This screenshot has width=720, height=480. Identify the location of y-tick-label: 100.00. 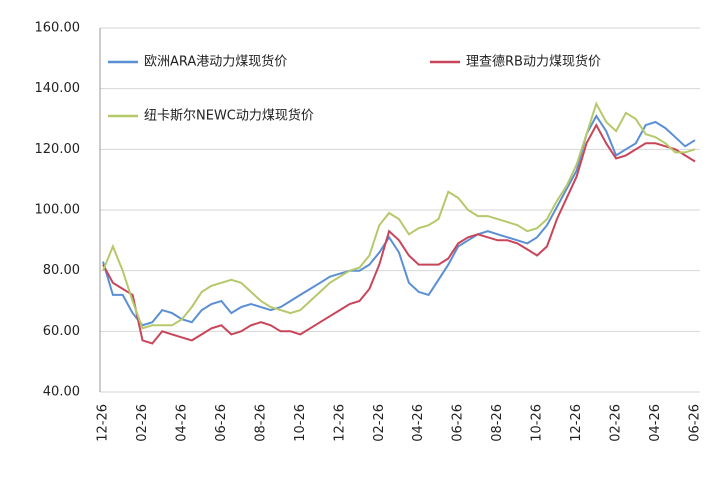
(58, 210).